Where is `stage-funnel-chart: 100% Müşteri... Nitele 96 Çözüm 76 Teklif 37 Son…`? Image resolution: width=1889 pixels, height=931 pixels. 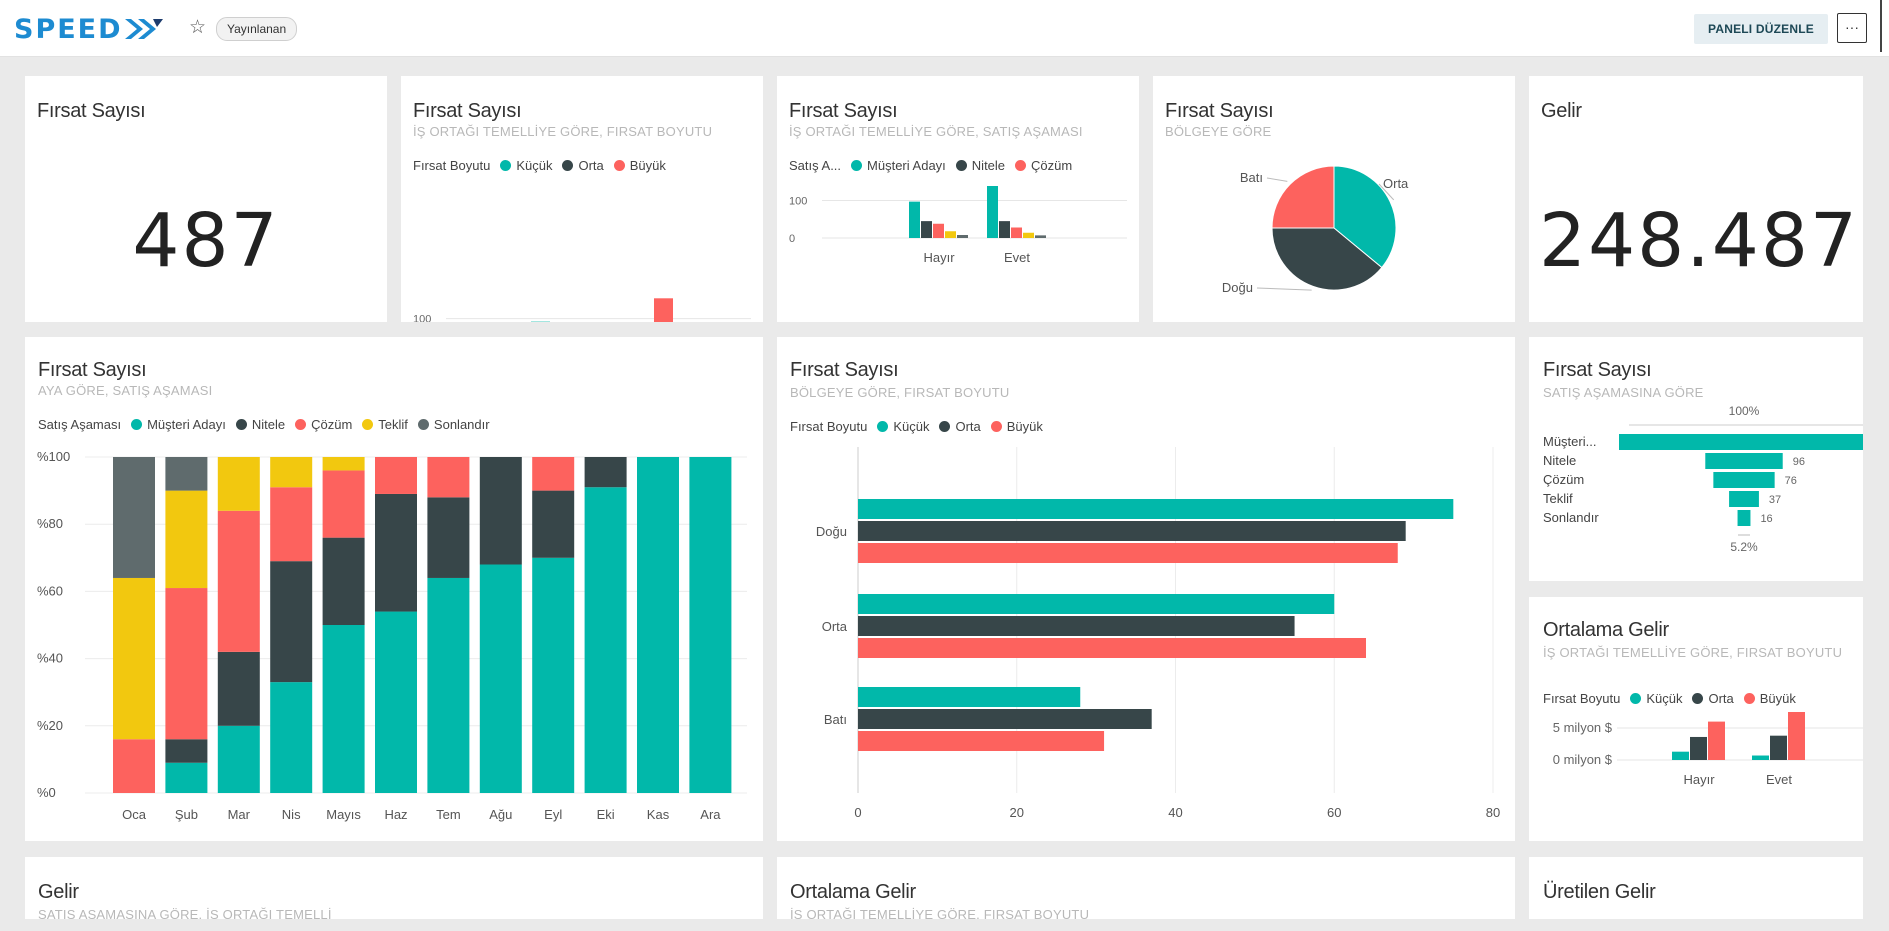 stage-funnel-chart: 100% Müşteri... Nitele 96 Çözüm 76 Teklif 37 Son… is located at coordinates (1696, 492).